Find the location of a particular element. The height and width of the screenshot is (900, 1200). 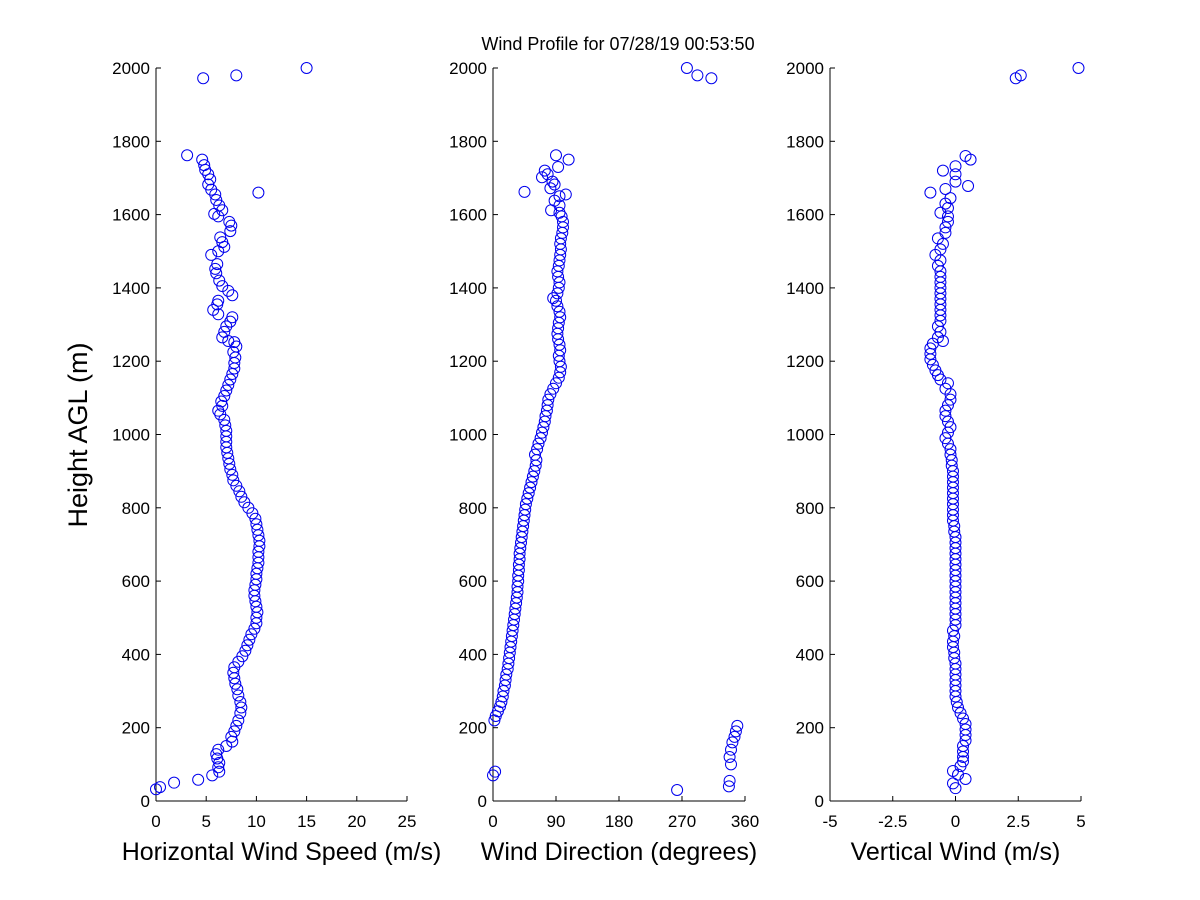

y-tick-label: 1400 is located at coordinates (468, 288).